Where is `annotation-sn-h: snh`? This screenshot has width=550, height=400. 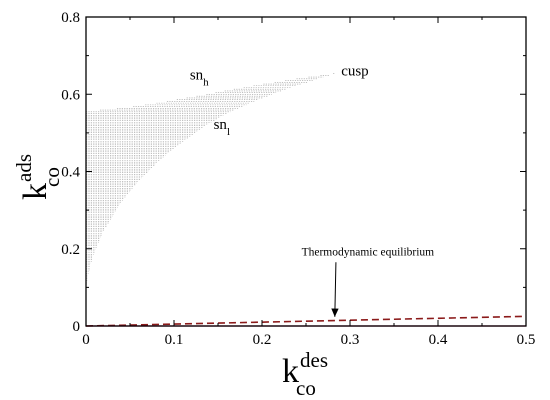
annotation-sn-h: snh is located at coordinates (199, 78).